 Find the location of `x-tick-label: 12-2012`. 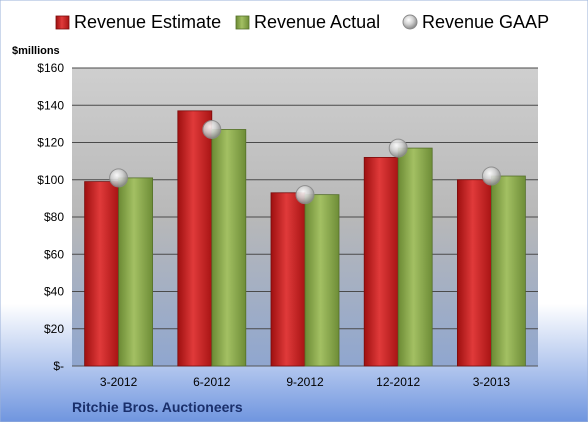

x-tick-label: 12-2012 is located at coordinates (398, 382).